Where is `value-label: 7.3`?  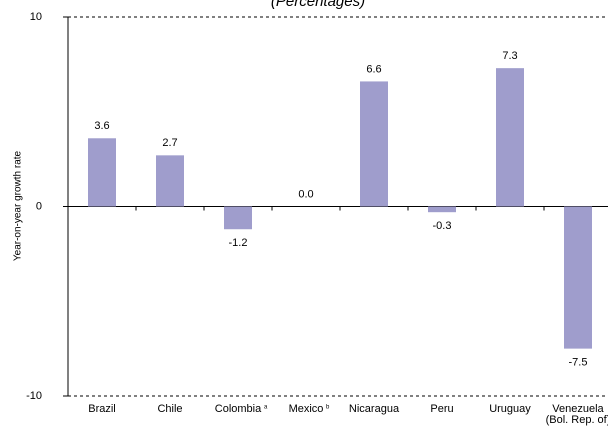 value-label: 7.3 is located at coordinates (509, 56).